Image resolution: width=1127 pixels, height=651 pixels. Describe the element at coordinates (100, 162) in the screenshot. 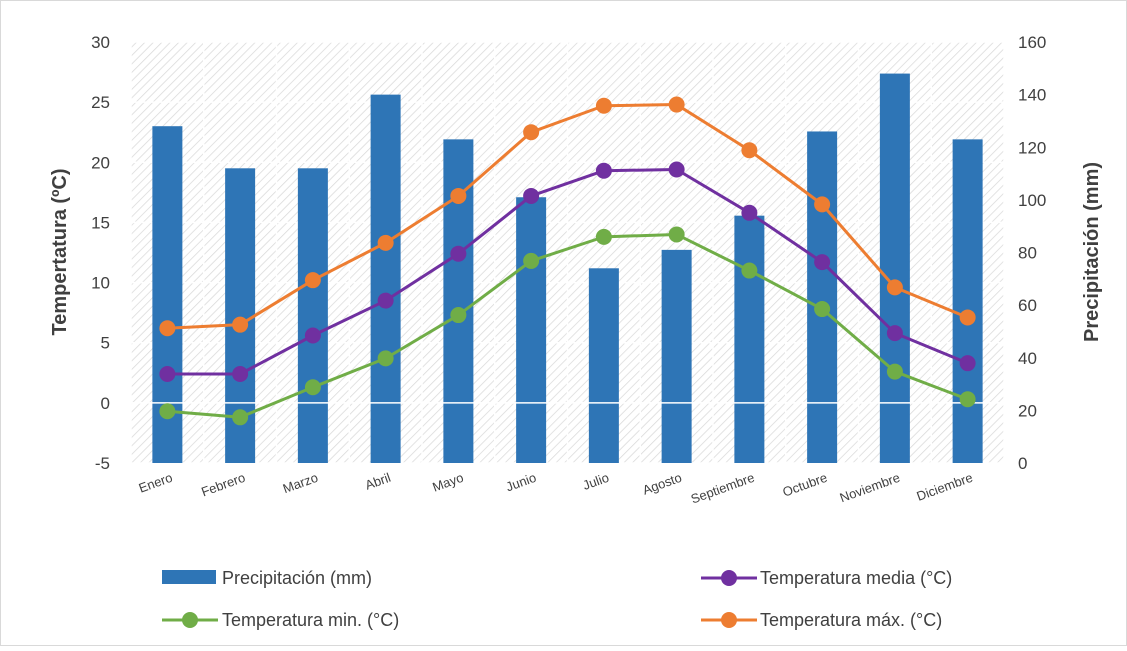

I see `y-tick-label: 20` at that location.